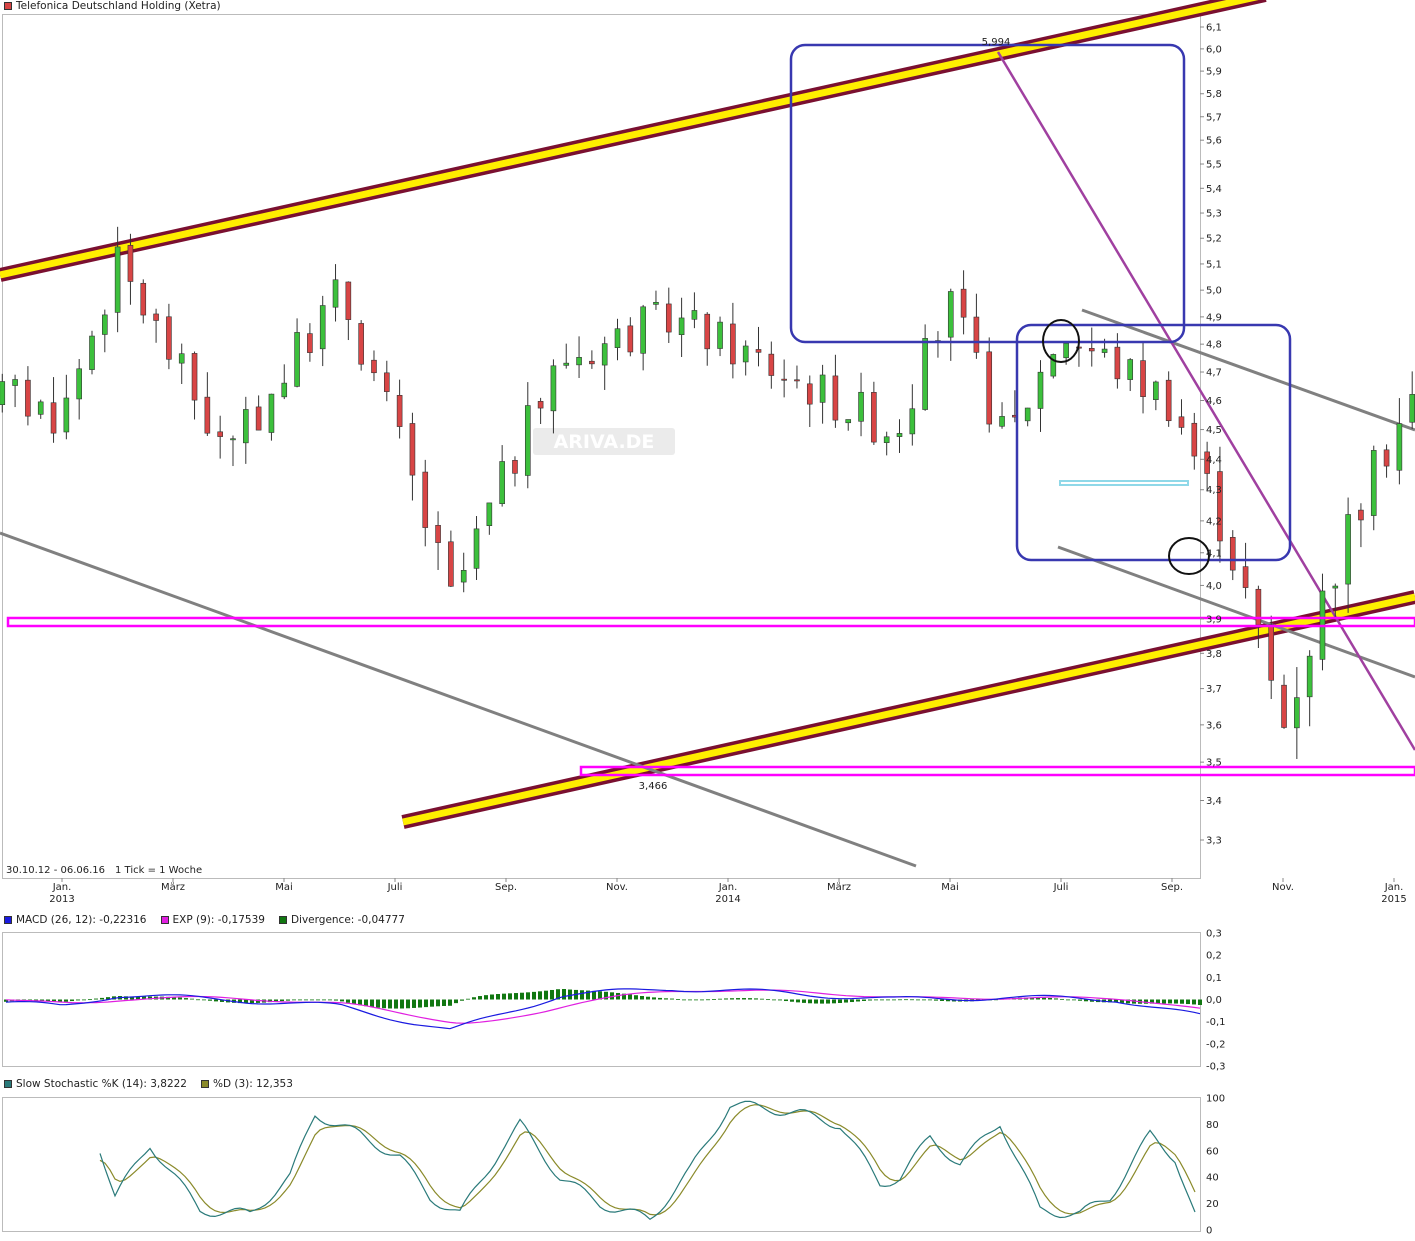 The width and height of the screenshot is (1415, 1241). Describe the element at coordinates (1216, 1044) in the screenshot. I see `macd-axis-label: -0,2` at that location.